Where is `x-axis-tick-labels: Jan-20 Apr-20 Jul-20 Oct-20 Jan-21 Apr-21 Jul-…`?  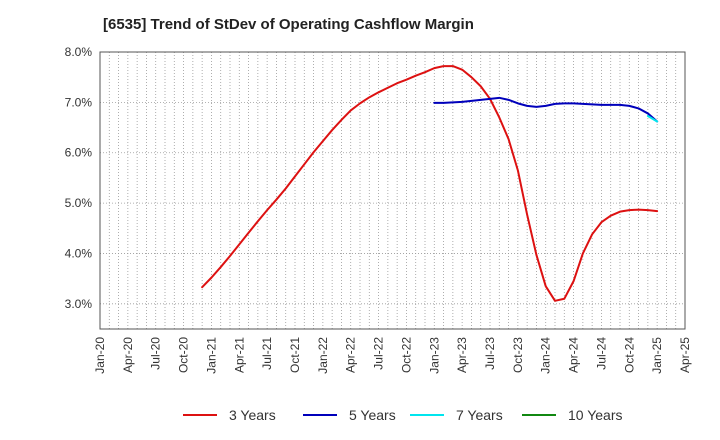
x-axis-tick-labels: Jan-20 Apr-20 Jul-20 Oct-20 Jan-21 Apr-21 Jul-… is located at coordinates (392, 355).